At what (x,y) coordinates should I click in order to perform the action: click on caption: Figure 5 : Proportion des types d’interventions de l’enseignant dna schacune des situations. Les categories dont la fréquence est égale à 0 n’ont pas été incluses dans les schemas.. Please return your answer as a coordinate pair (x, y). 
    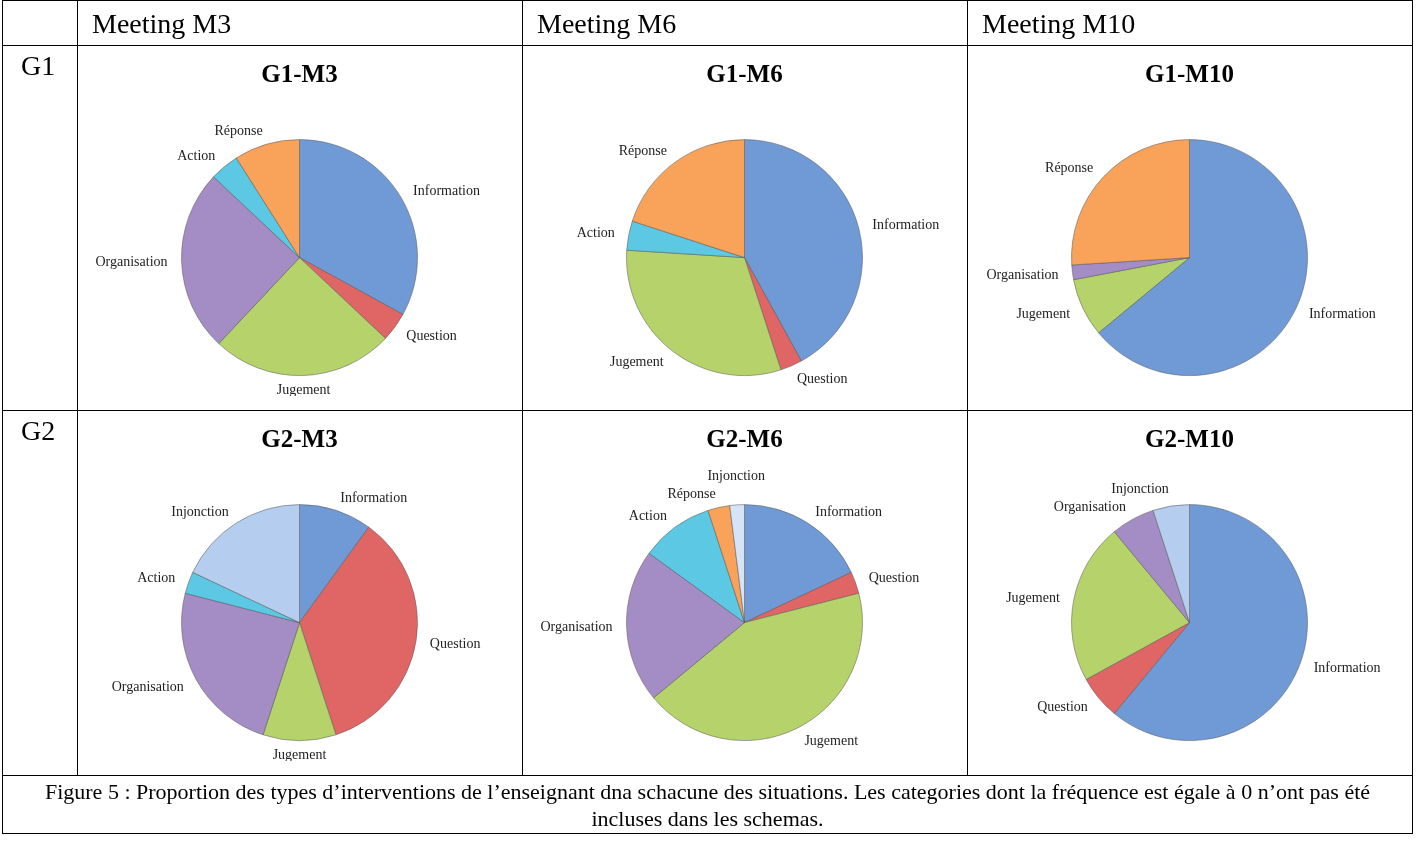
    Looking at the image, I should click on (708, 805).